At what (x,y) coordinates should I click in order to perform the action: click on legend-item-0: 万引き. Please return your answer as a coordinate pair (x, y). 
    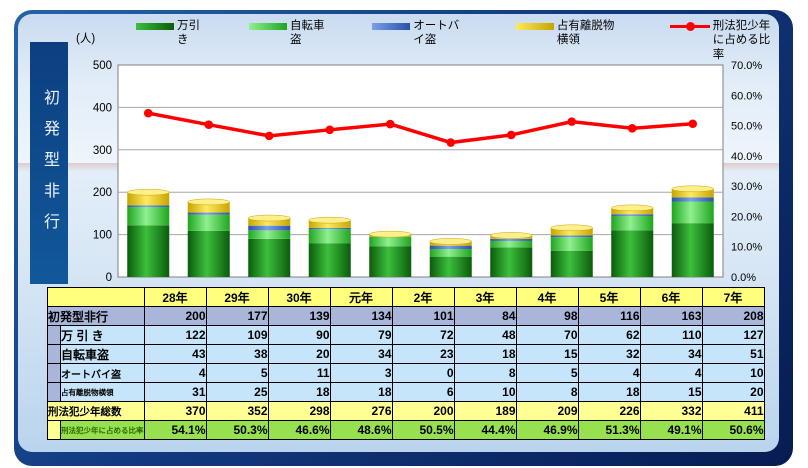
    Looking at the image, I should click on (169, 33).